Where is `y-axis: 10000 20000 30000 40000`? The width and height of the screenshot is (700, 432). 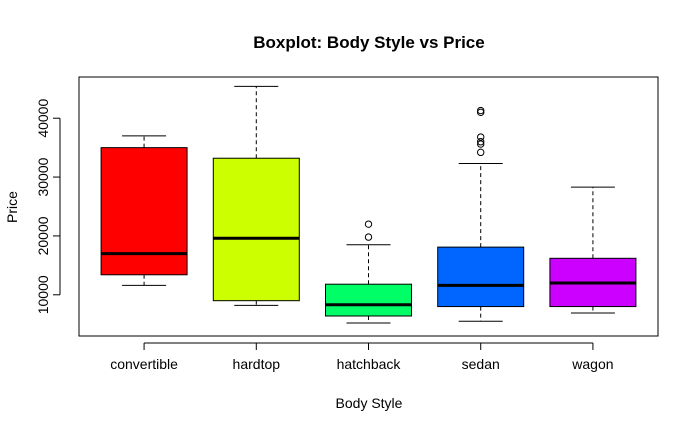 y-axis: 10000 20000 30000 40000 is located at coordinates (48, 206).